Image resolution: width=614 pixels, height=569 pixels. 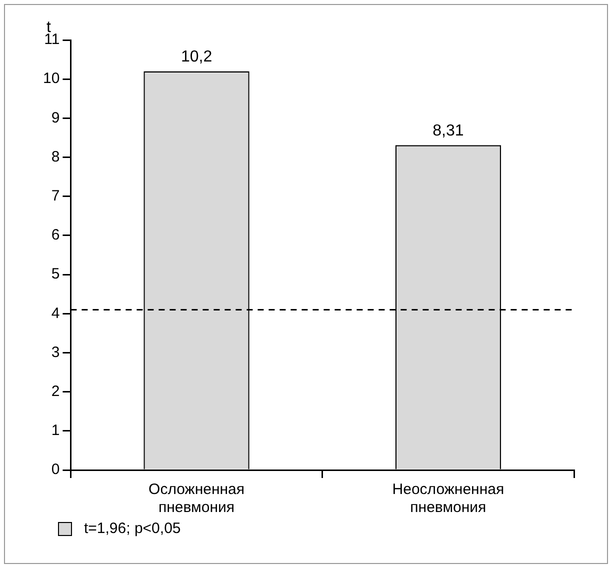 I want to click on y-tick-label: 5, so click(x=55, y=274).